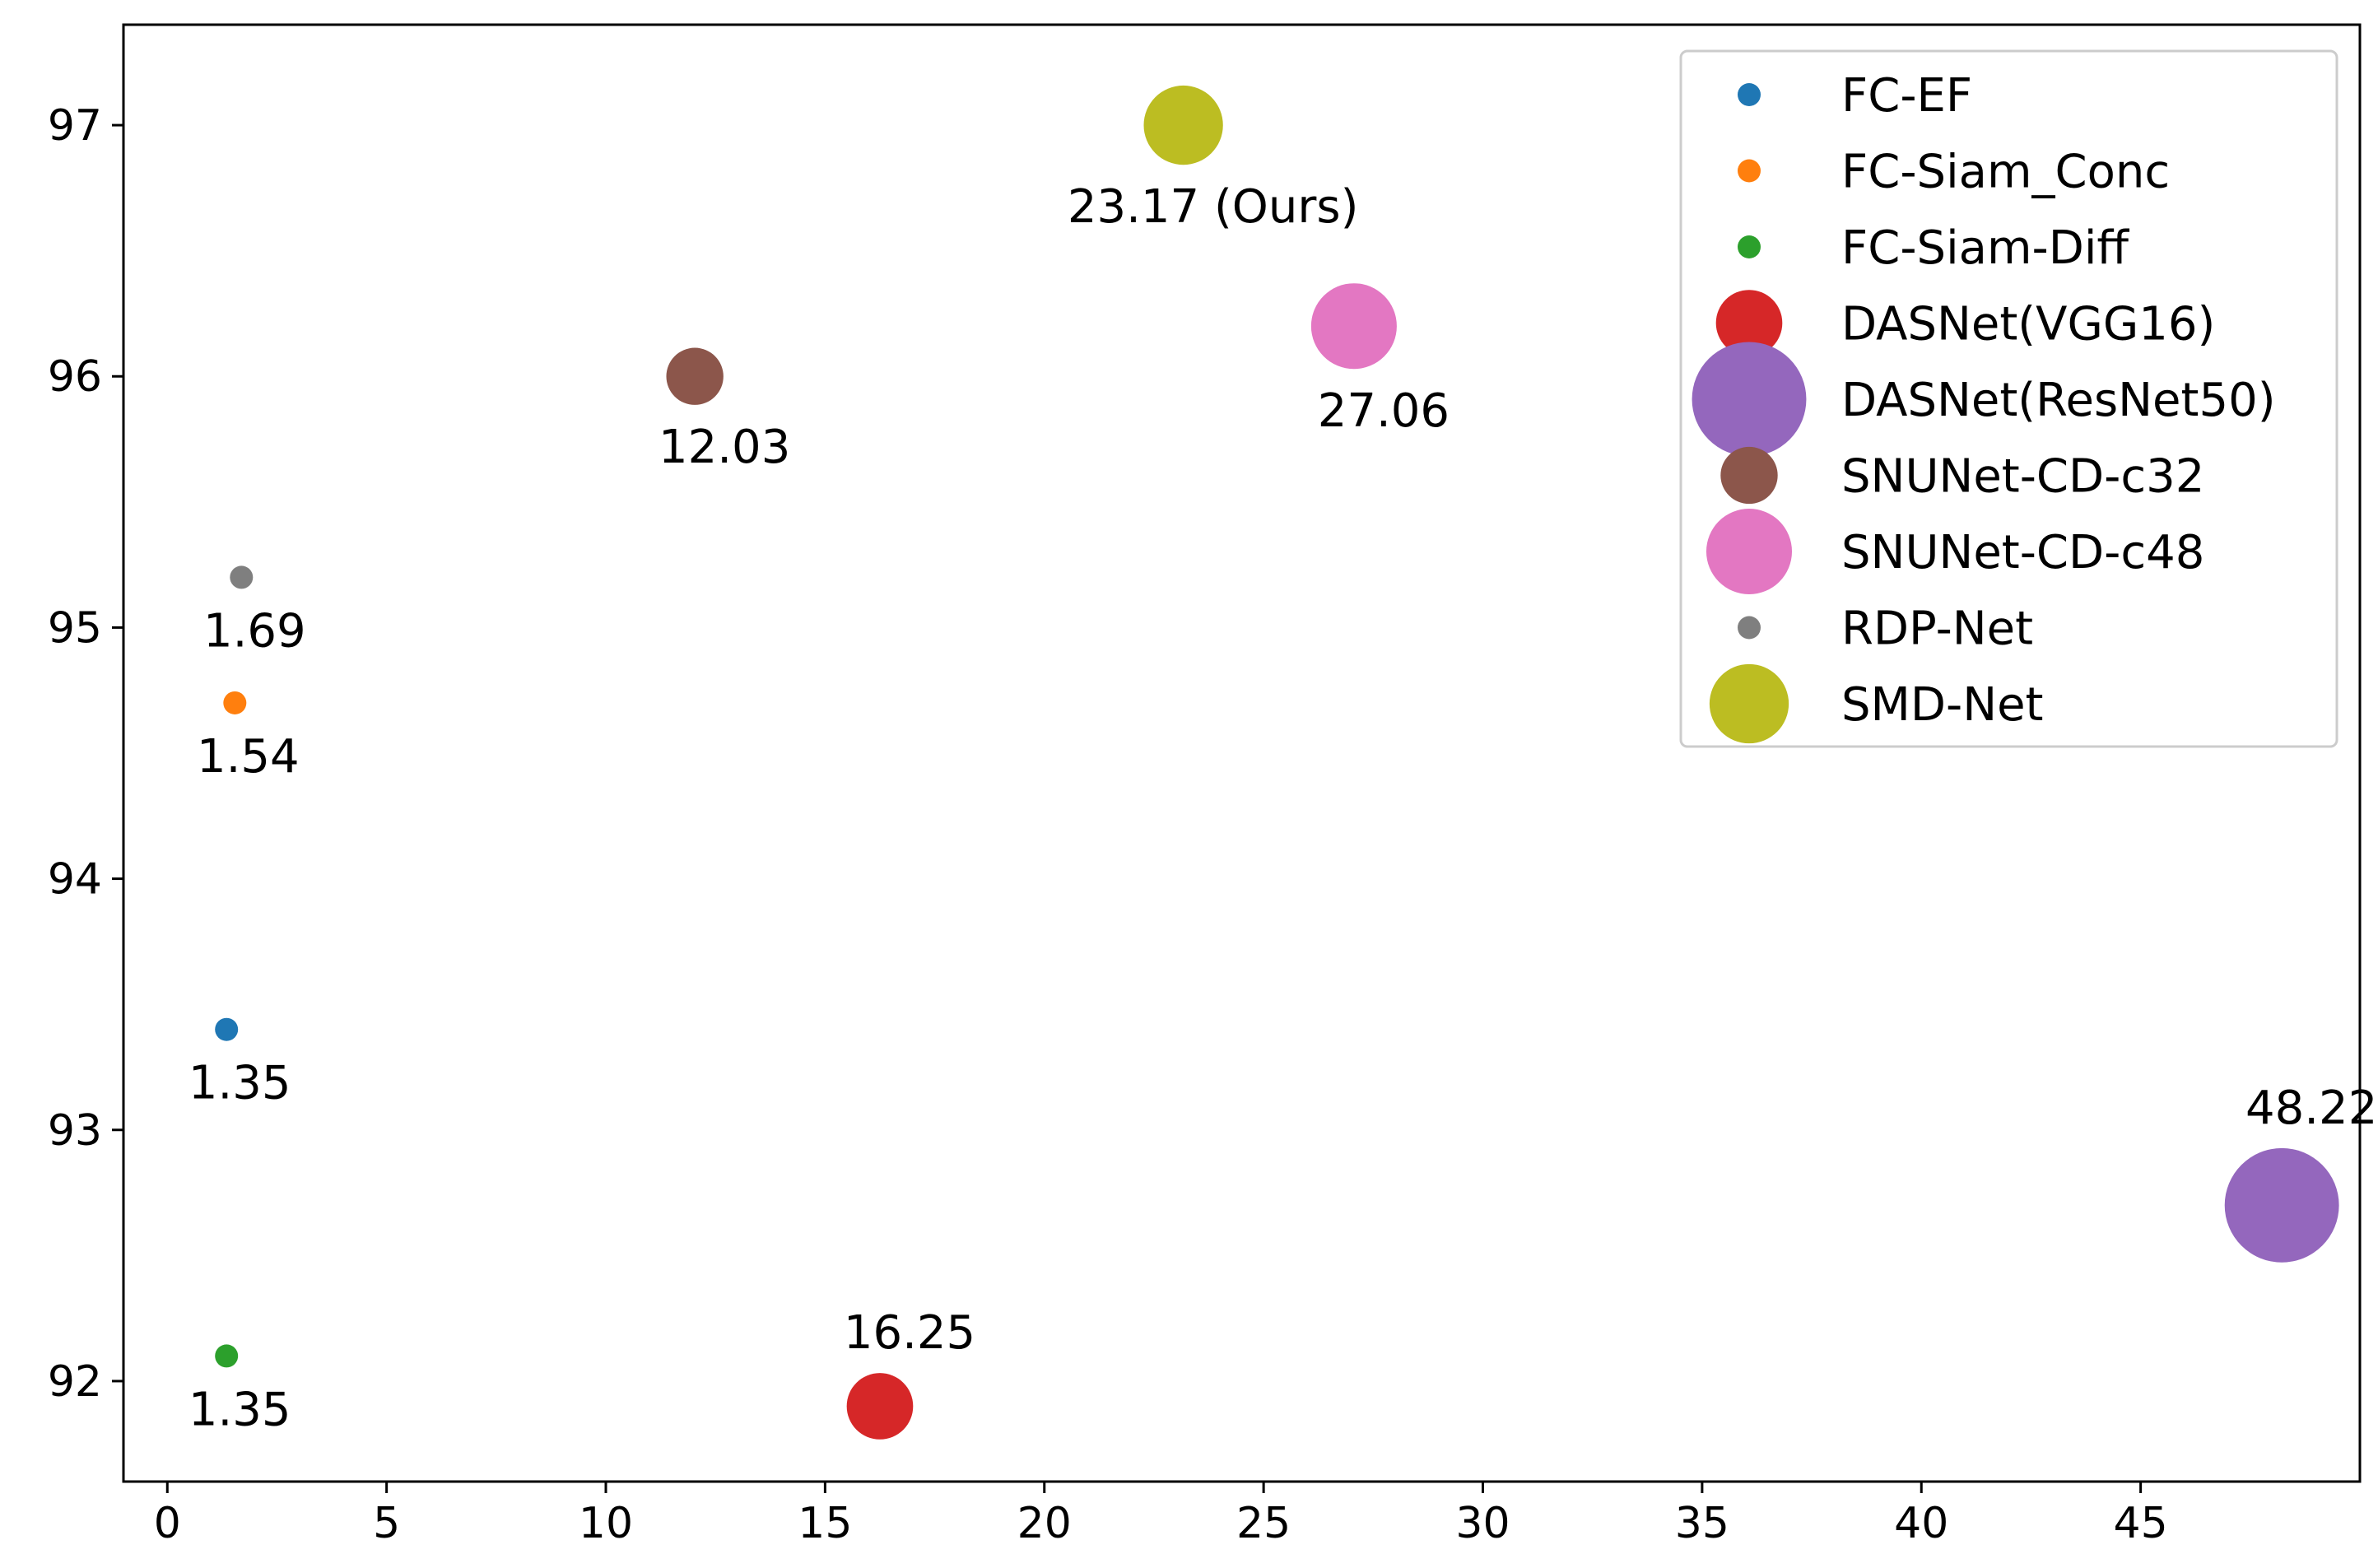 This screenshot has width=2378, height=1568. Describe the element at coordinates (1044, 1523) in the screenshot. I see `x-tick-label: 20` at that location.